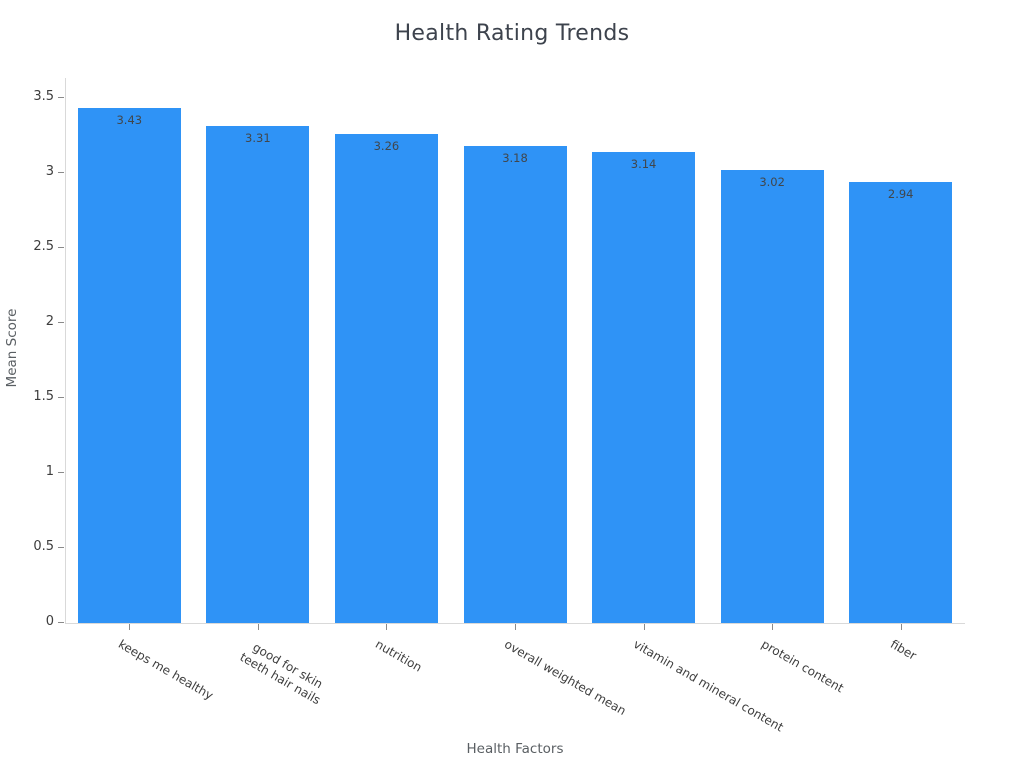  Describe the element at coordinates (565, 678) in the screenshot. I see `x-tick-label: overall weighted mean` at that location.